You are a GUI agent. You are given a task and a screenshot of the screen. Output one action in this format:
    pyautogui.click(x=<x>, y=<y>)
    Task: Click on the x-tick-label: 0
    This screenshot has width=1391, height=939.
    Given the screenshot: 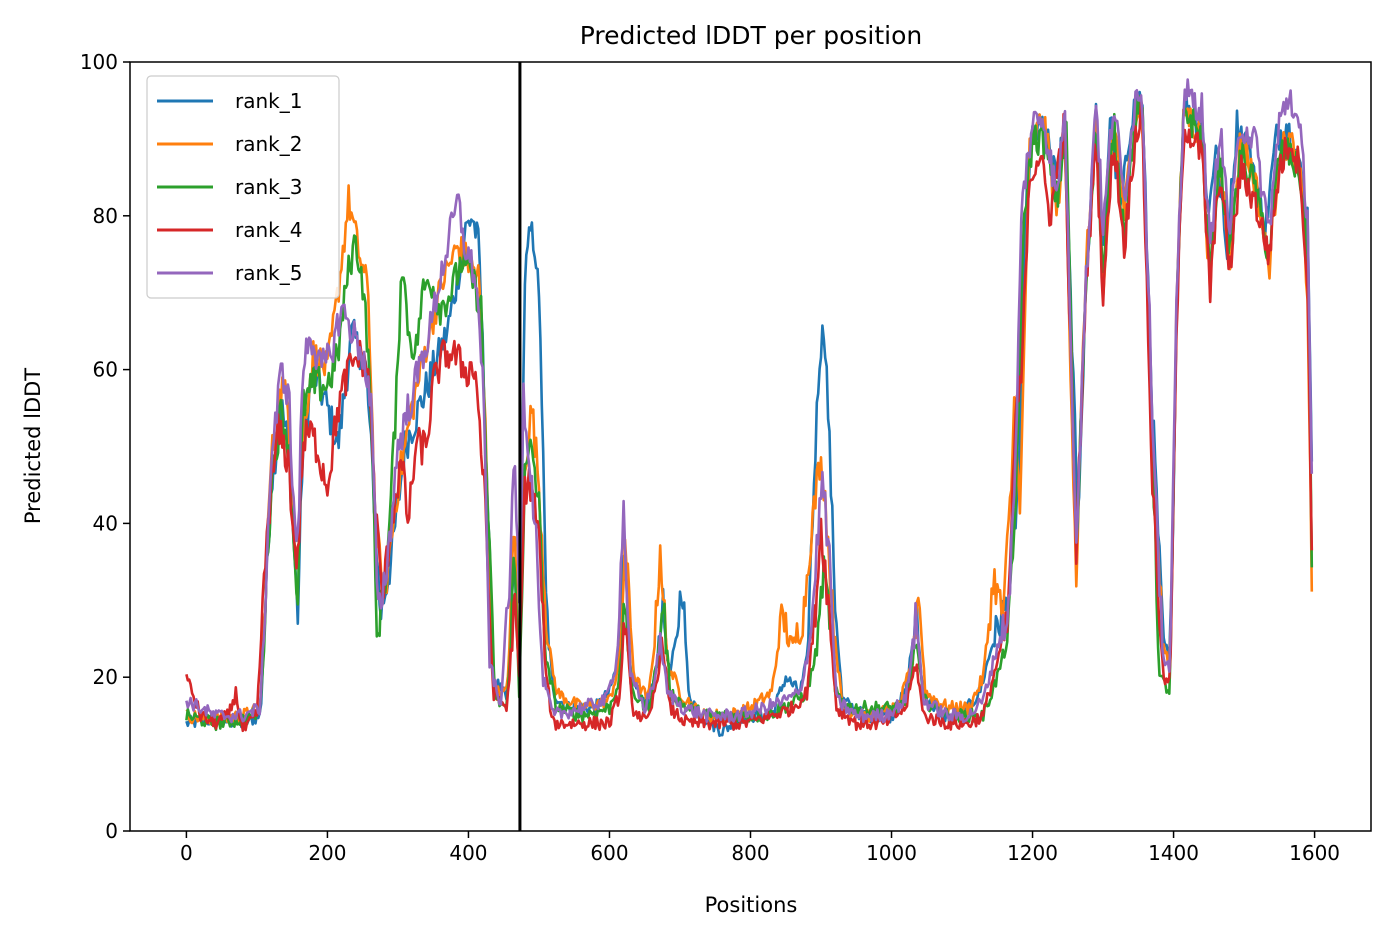 What is the action you would take?
    pyautogui.click(x=186, y=853)
    